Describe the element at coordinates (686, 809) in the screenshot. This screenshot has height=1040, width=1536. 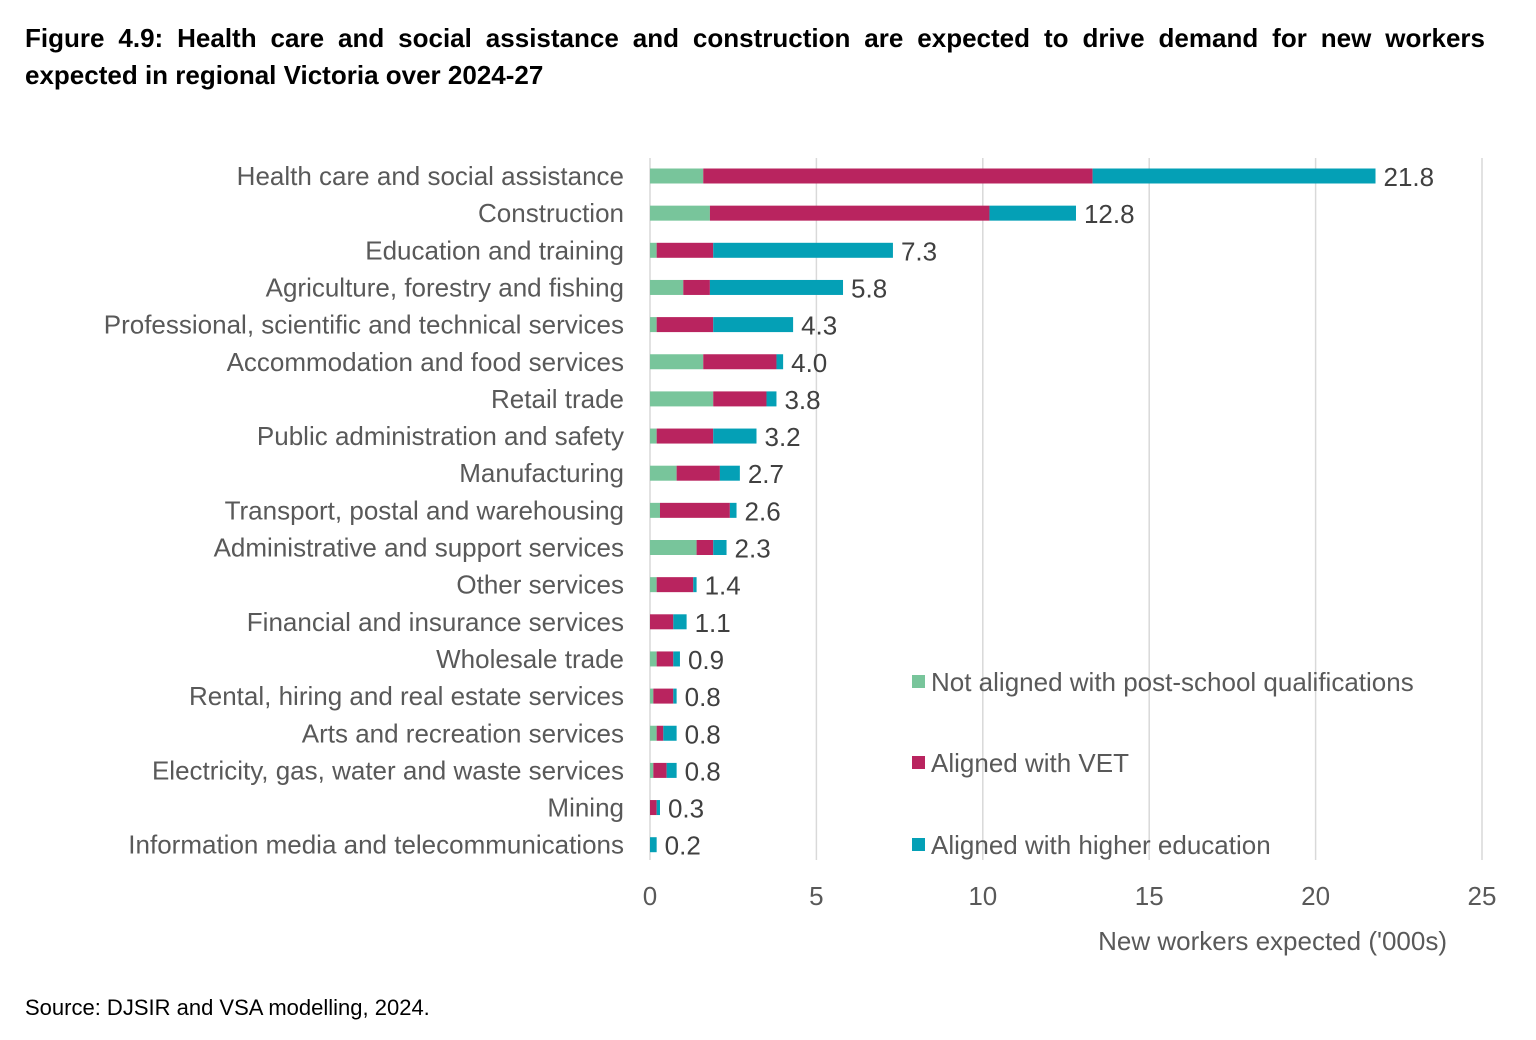
I see `data-label: 0.3` at that location.